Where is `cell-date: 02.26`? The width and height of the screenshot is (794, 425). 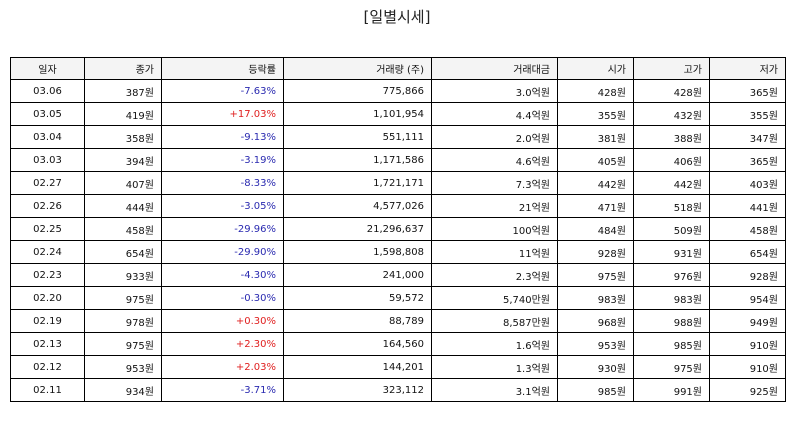
cell-date: 02.26 is located at coordinates (47, 206).